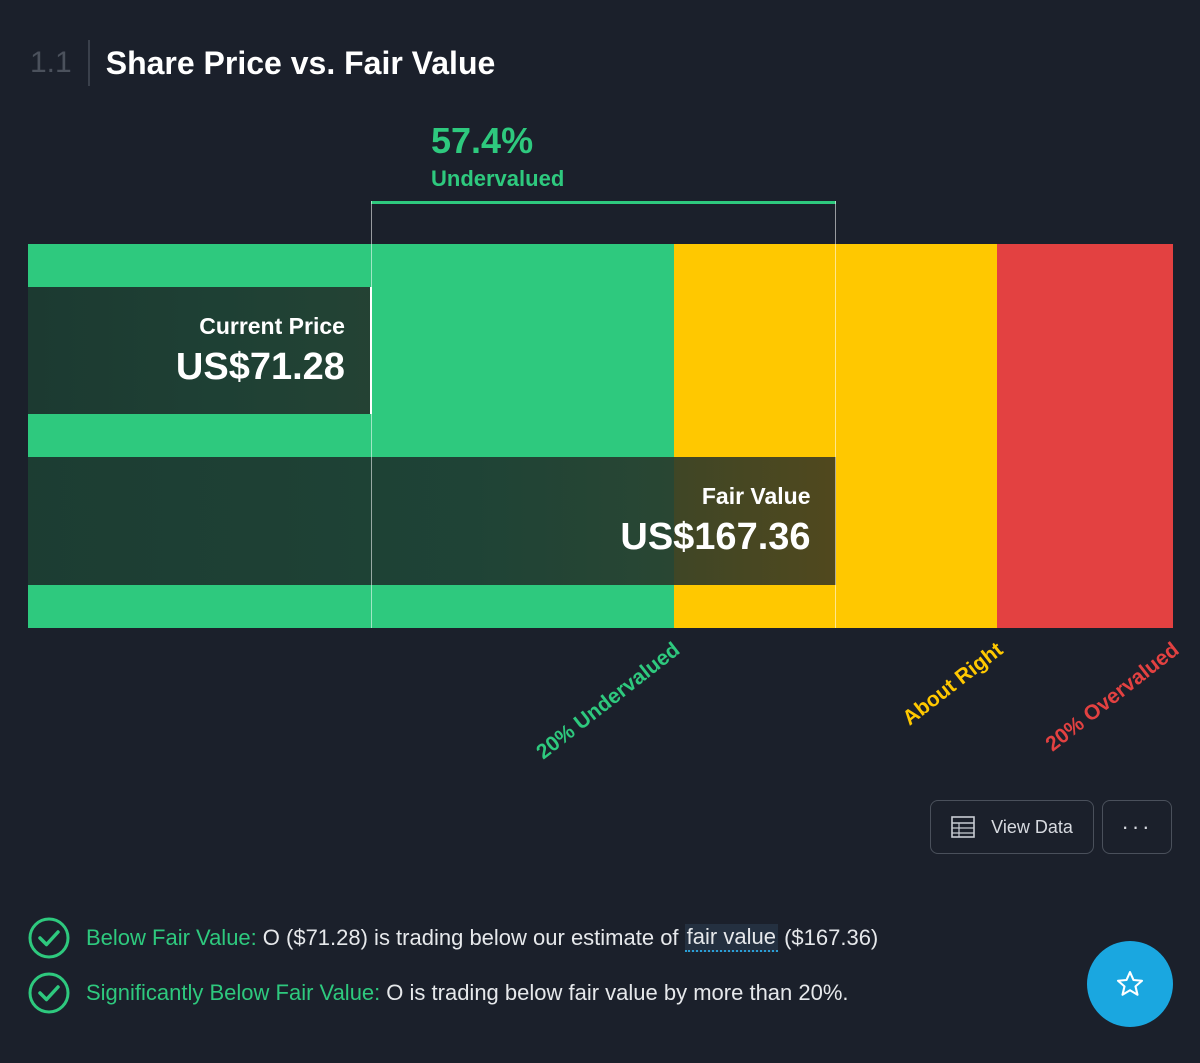 This screenshot has width=1200, height=1063. Describe the element at coordinates (603, 202) in the screenshot. I see `discount-bracket` at that location.